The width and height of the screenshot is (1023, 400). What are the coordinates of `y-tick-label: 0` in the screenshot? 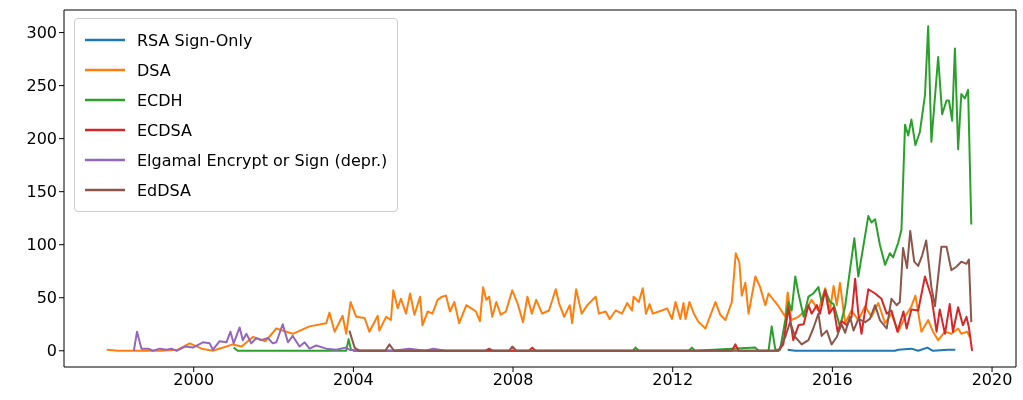 It's located at (51, 351).